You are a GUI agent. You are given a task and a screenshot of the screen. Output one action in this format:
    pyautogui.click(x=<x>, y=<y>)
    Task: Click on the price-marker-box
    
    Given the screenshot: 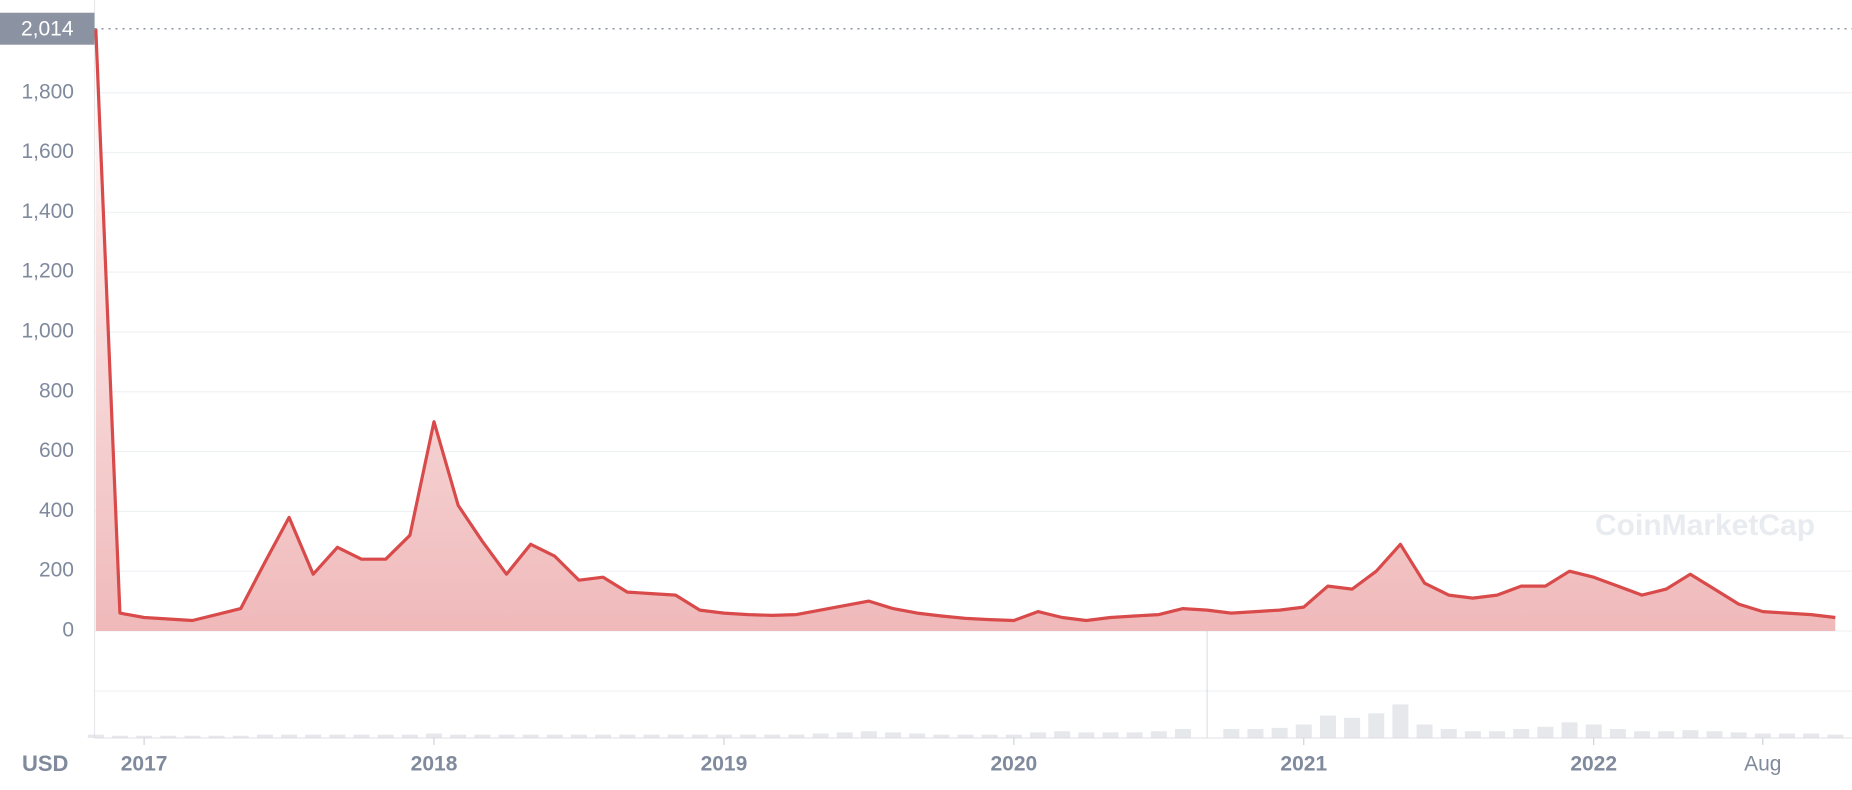 What is the action you would take?
    pyautogui.click(x=47, y=28)
    